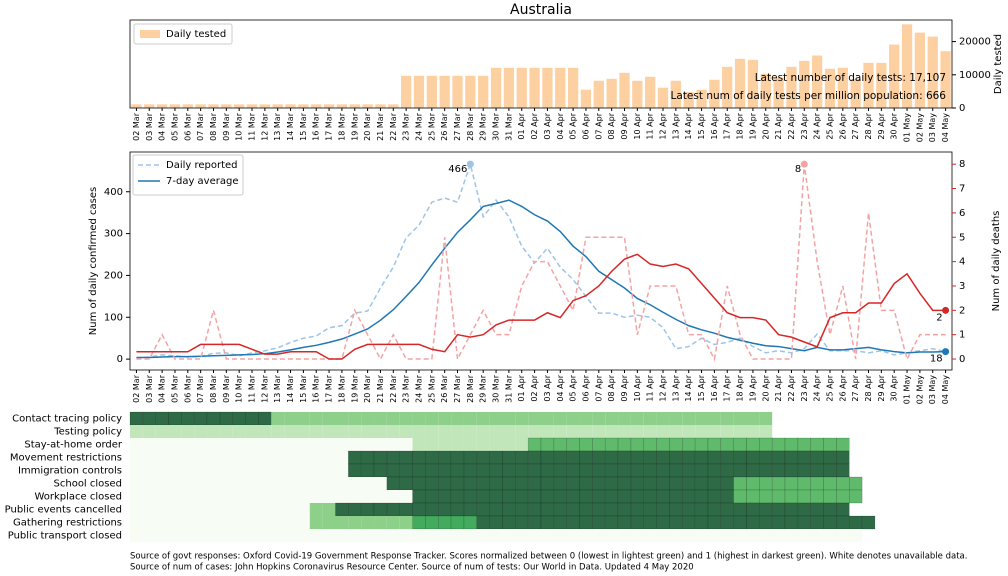 This screenshot has width=1008, height=576. What do you see at coordinates (88, 484) in the screenshot?
I see `row-label: School closed` at bounding box center [88, 484].